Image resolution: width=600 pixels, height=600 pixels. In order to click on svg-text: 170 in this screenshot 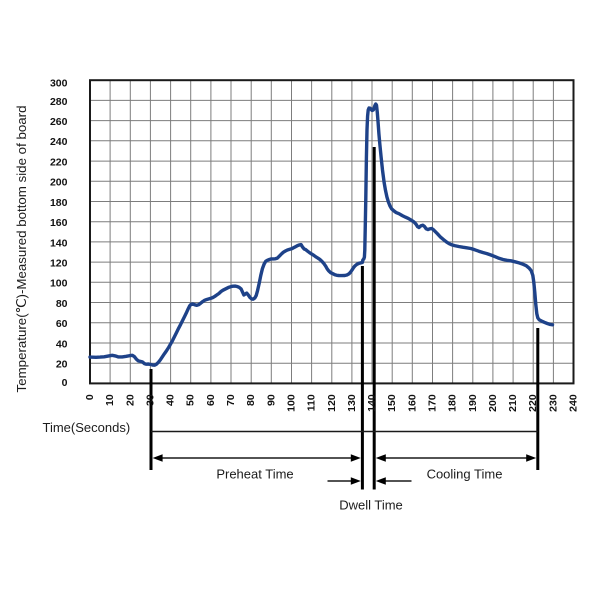, I will do `click(433, 403)`.